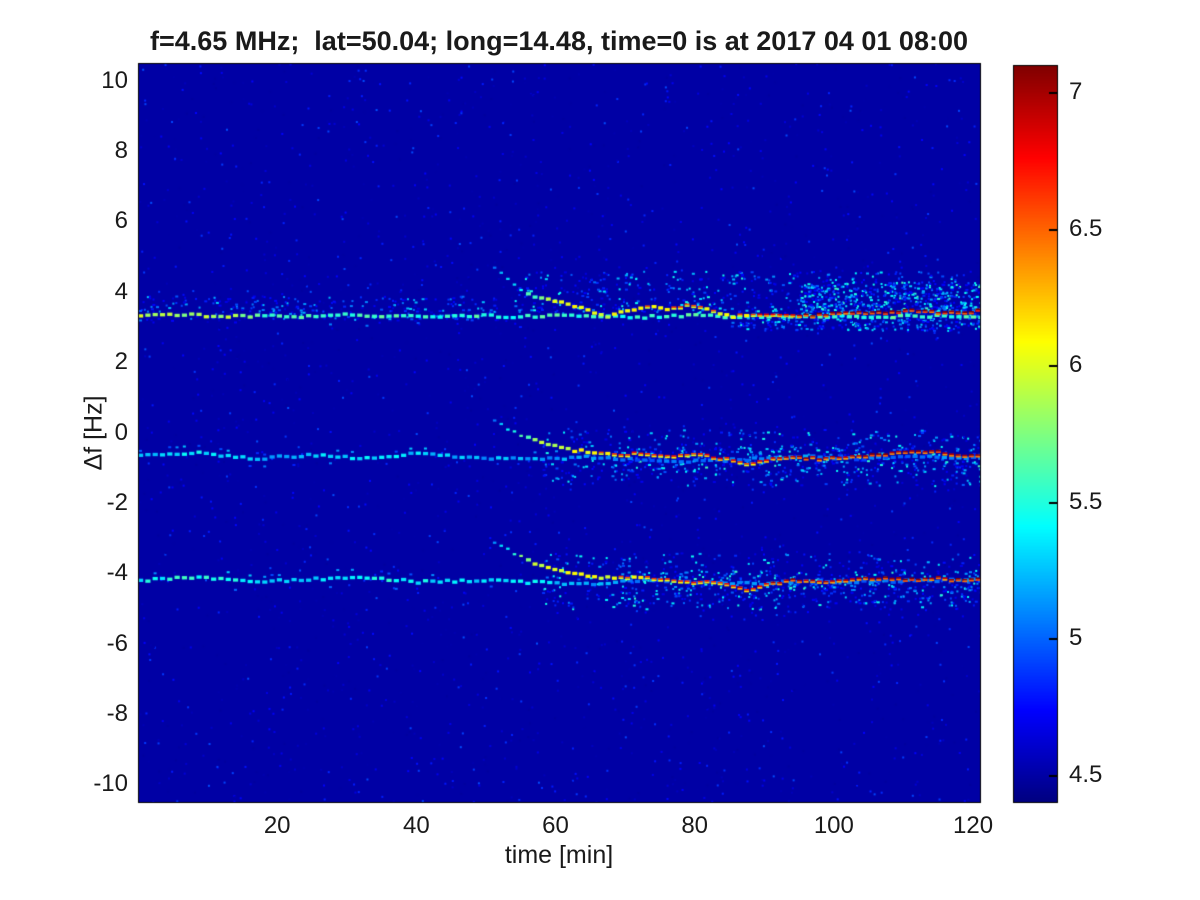 Image resolution: width=1200 pixels, height=900 pixels. Describe the element at coordinates (1076, 92) in the screenshot. I see `colorbar-tick-label: 7` at that location.